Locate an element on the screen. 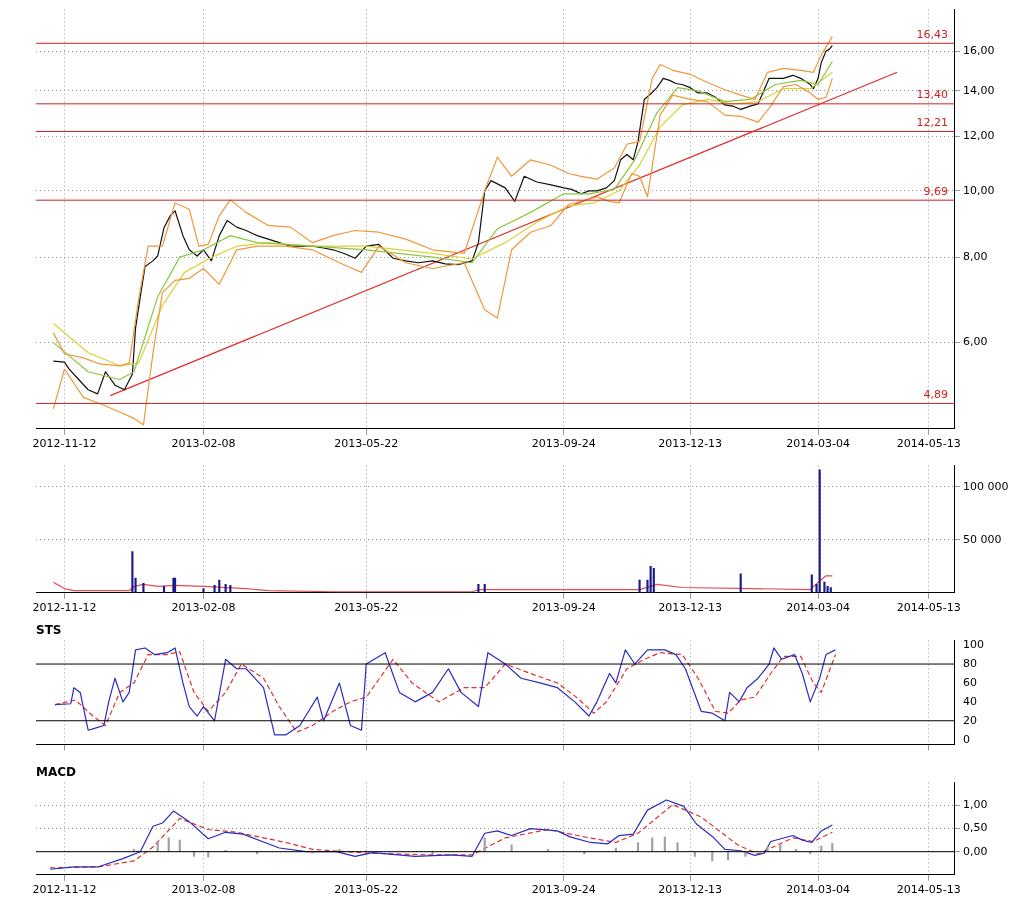 The width and height of the screenshot is (1024, 902). ref-line-label: 13,40 is located at coordinates (932, 95).